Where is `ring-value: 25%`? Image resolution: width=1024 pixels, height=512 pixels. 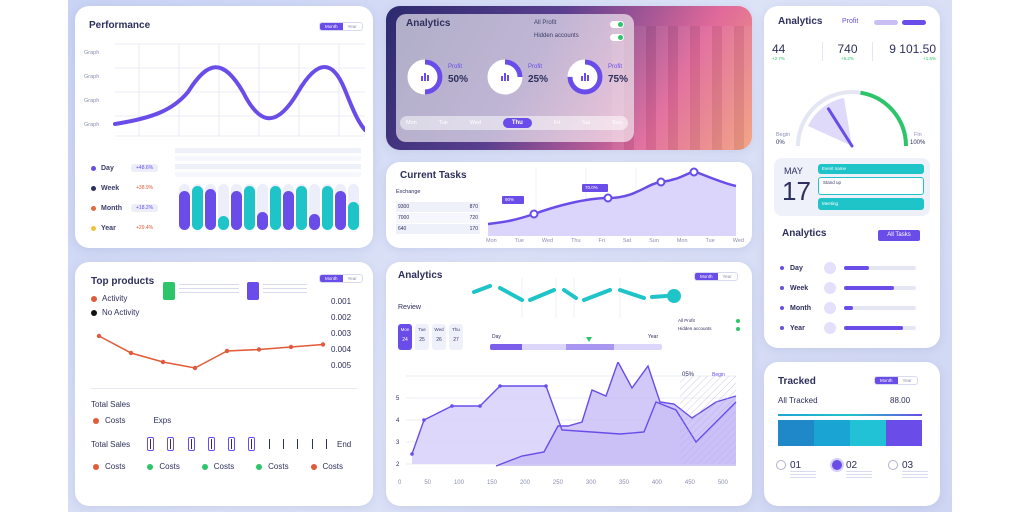
ring-value: 25% is located at coordinates (538, 79).